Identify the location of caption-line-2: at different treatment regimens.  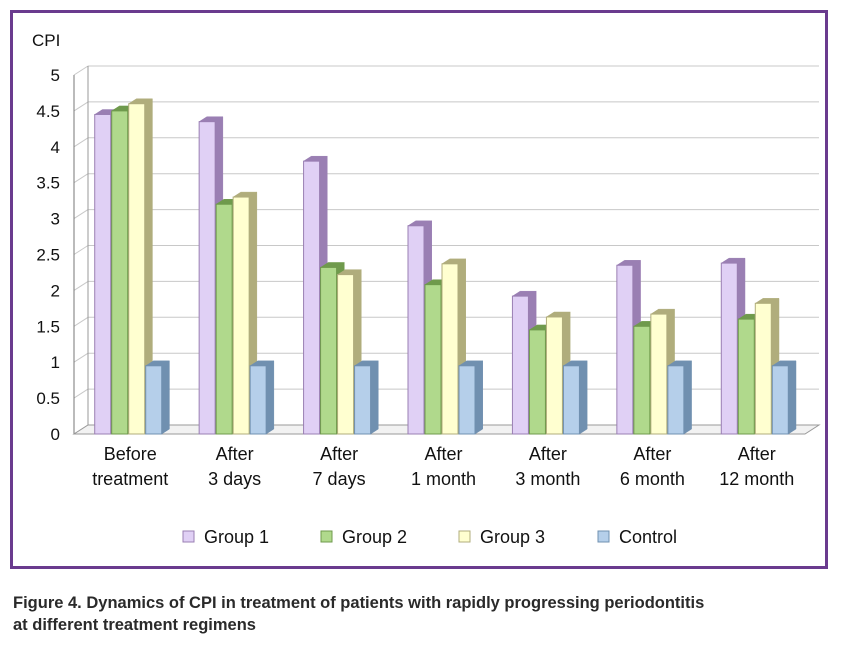
(134, 625).